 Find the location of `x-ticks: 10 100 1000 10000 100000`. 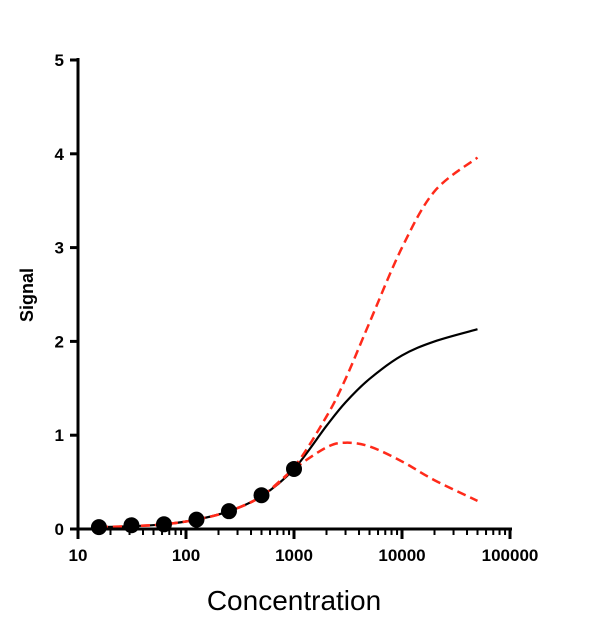

x-ticks: 10 100 1000 10000 100000 is located at coordinates (304, 547).